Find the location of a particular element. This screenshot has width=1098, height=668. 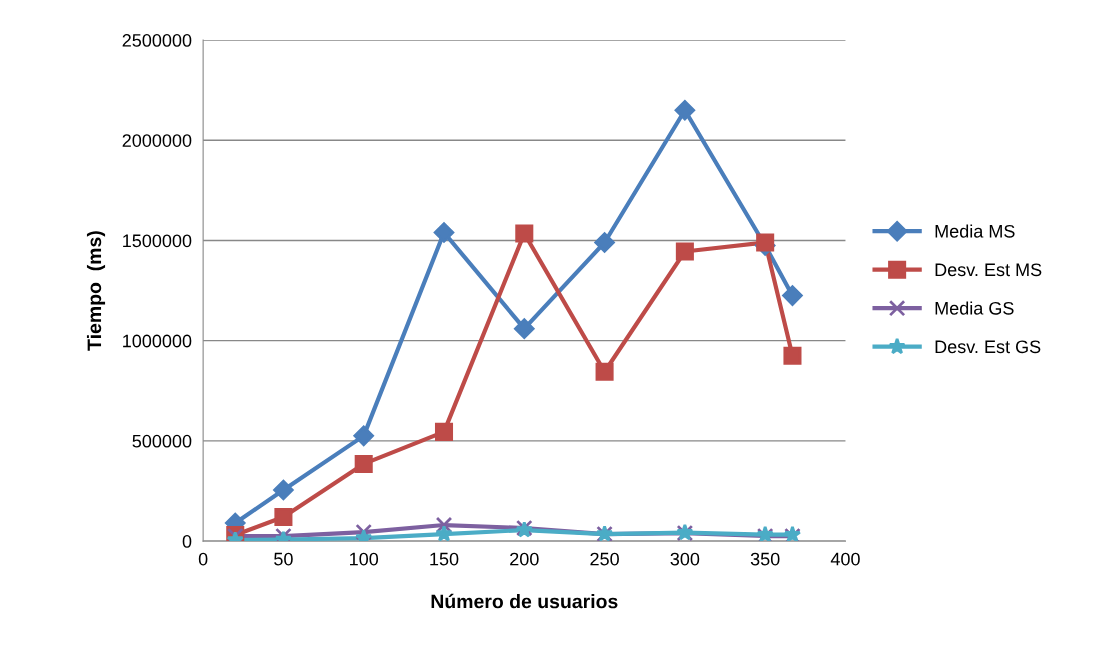

x-tick-label: 300 is located at coordinates (685, 559).